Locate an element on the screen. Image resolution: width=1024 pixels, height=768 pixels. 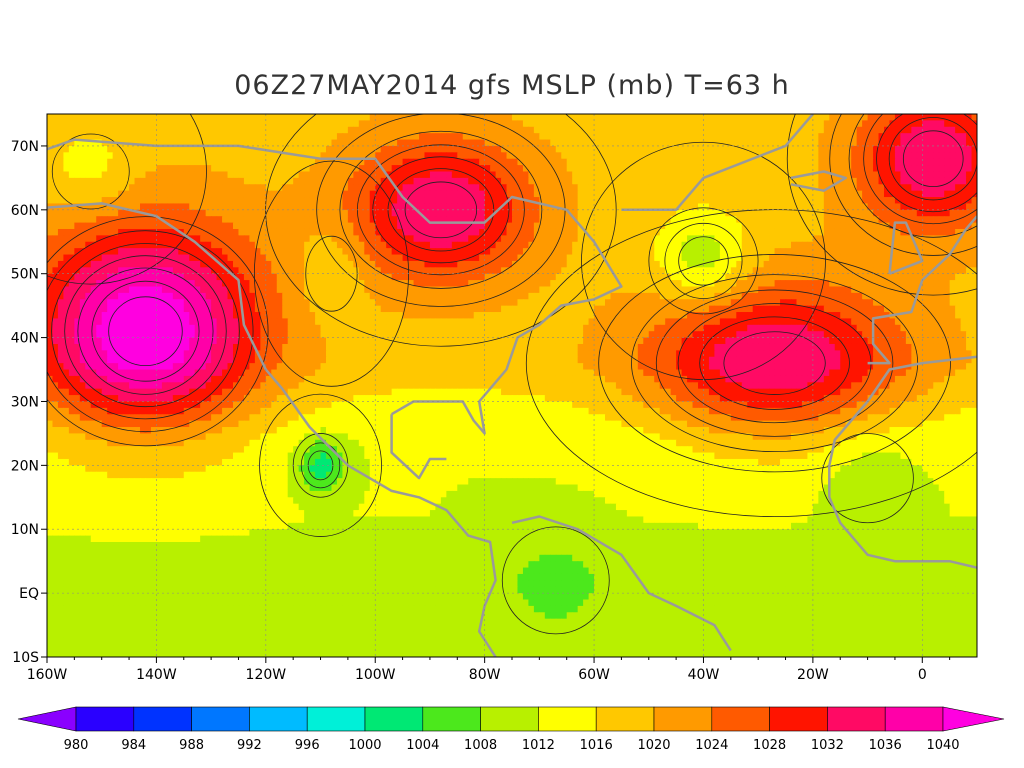
y-tick-label: 50N is located at coordinates (25, 275).